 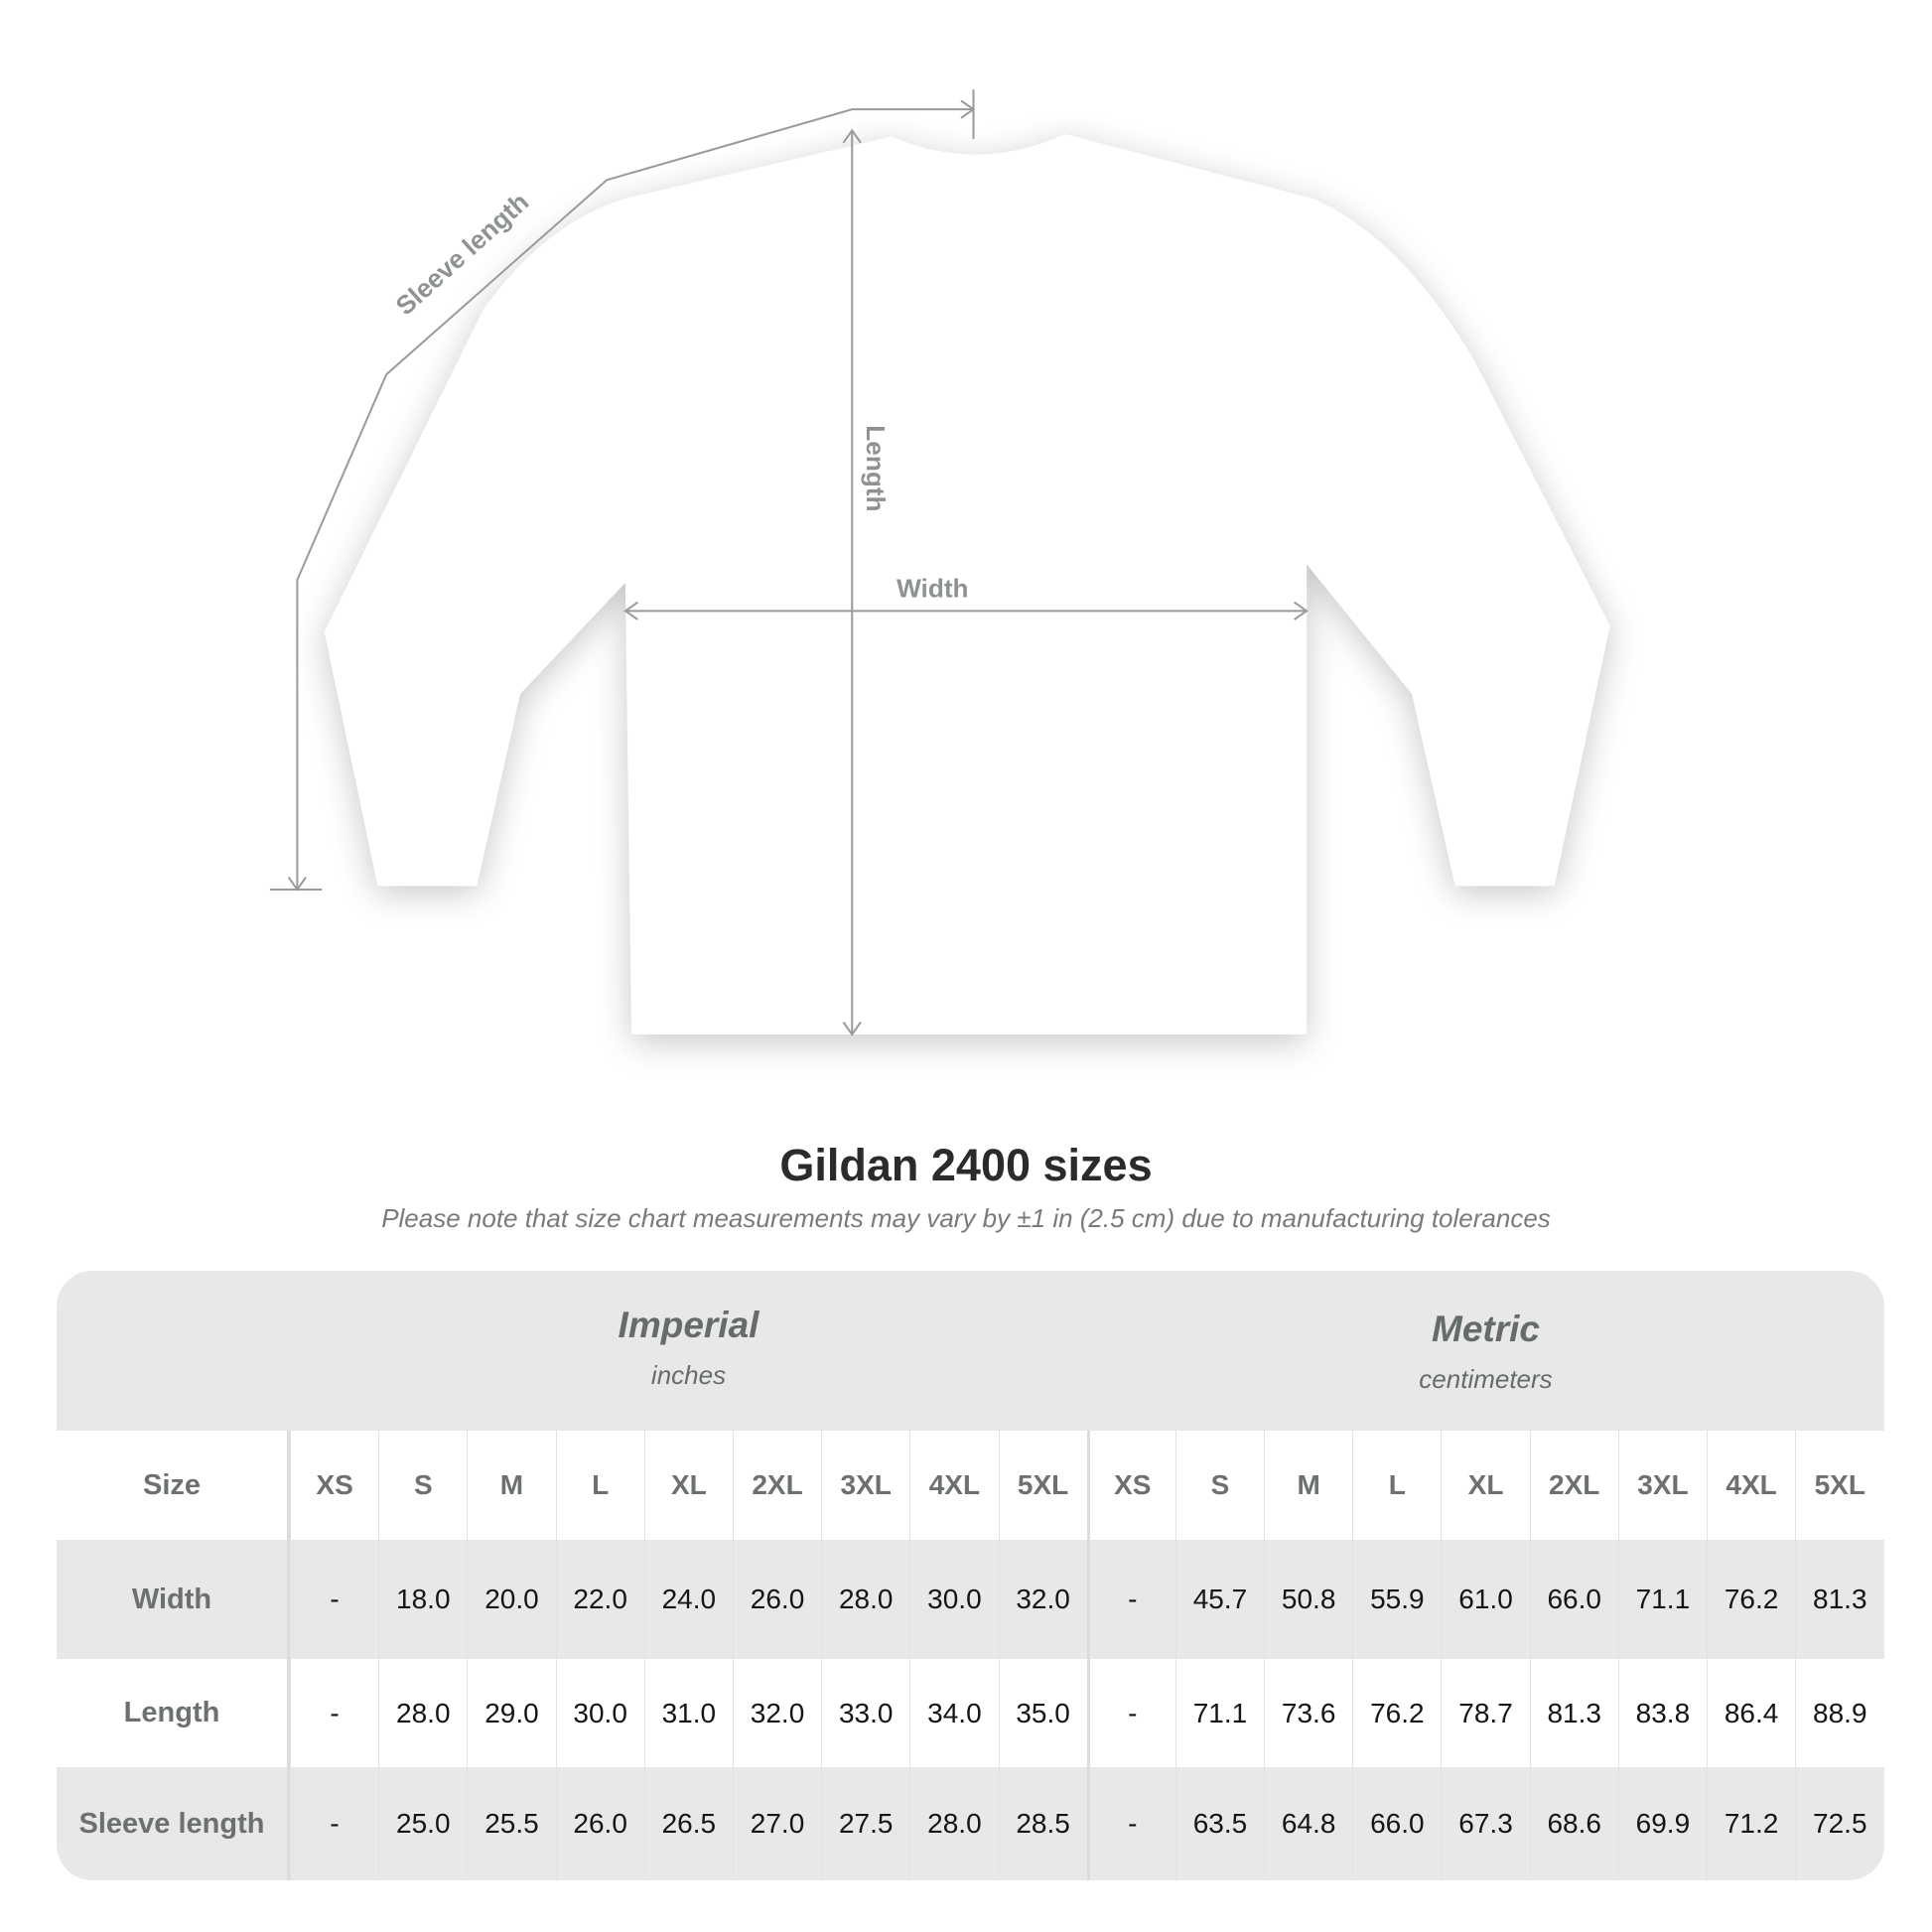 What do you see at coordinates (1485, 1713) in the screenshot?
I see `table-cell: 78.7` at bounding box center [1485, 1713].